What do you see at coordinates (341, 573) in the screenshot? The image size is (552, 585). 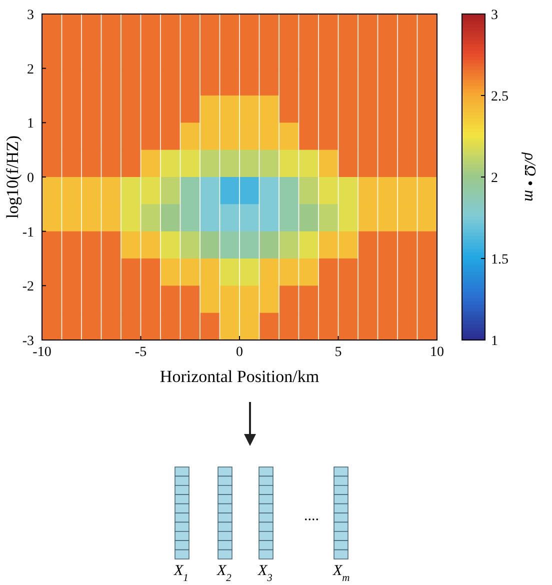 I see `text: X$_{m}$` at bounding box center [341, 573].